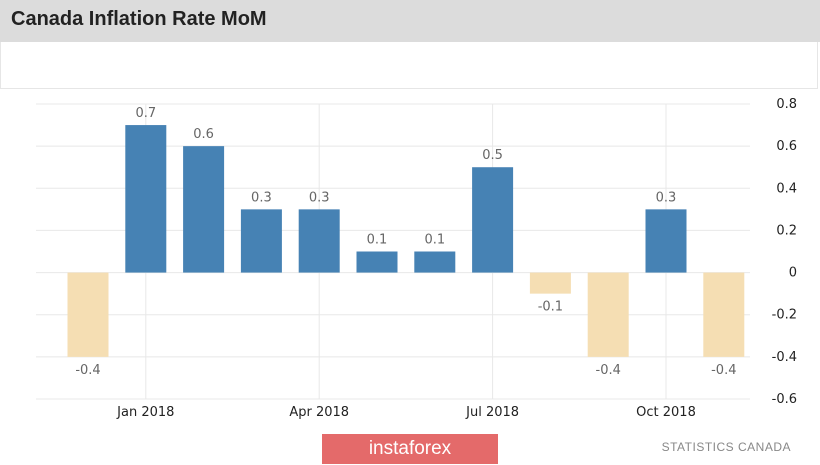 The width and height of the screenshot is (820, 465). What do you see at coordinates (666, 412) in the screenshot?
I see `x-tick-label: Oct 2018` at bounding box center [666, 412].